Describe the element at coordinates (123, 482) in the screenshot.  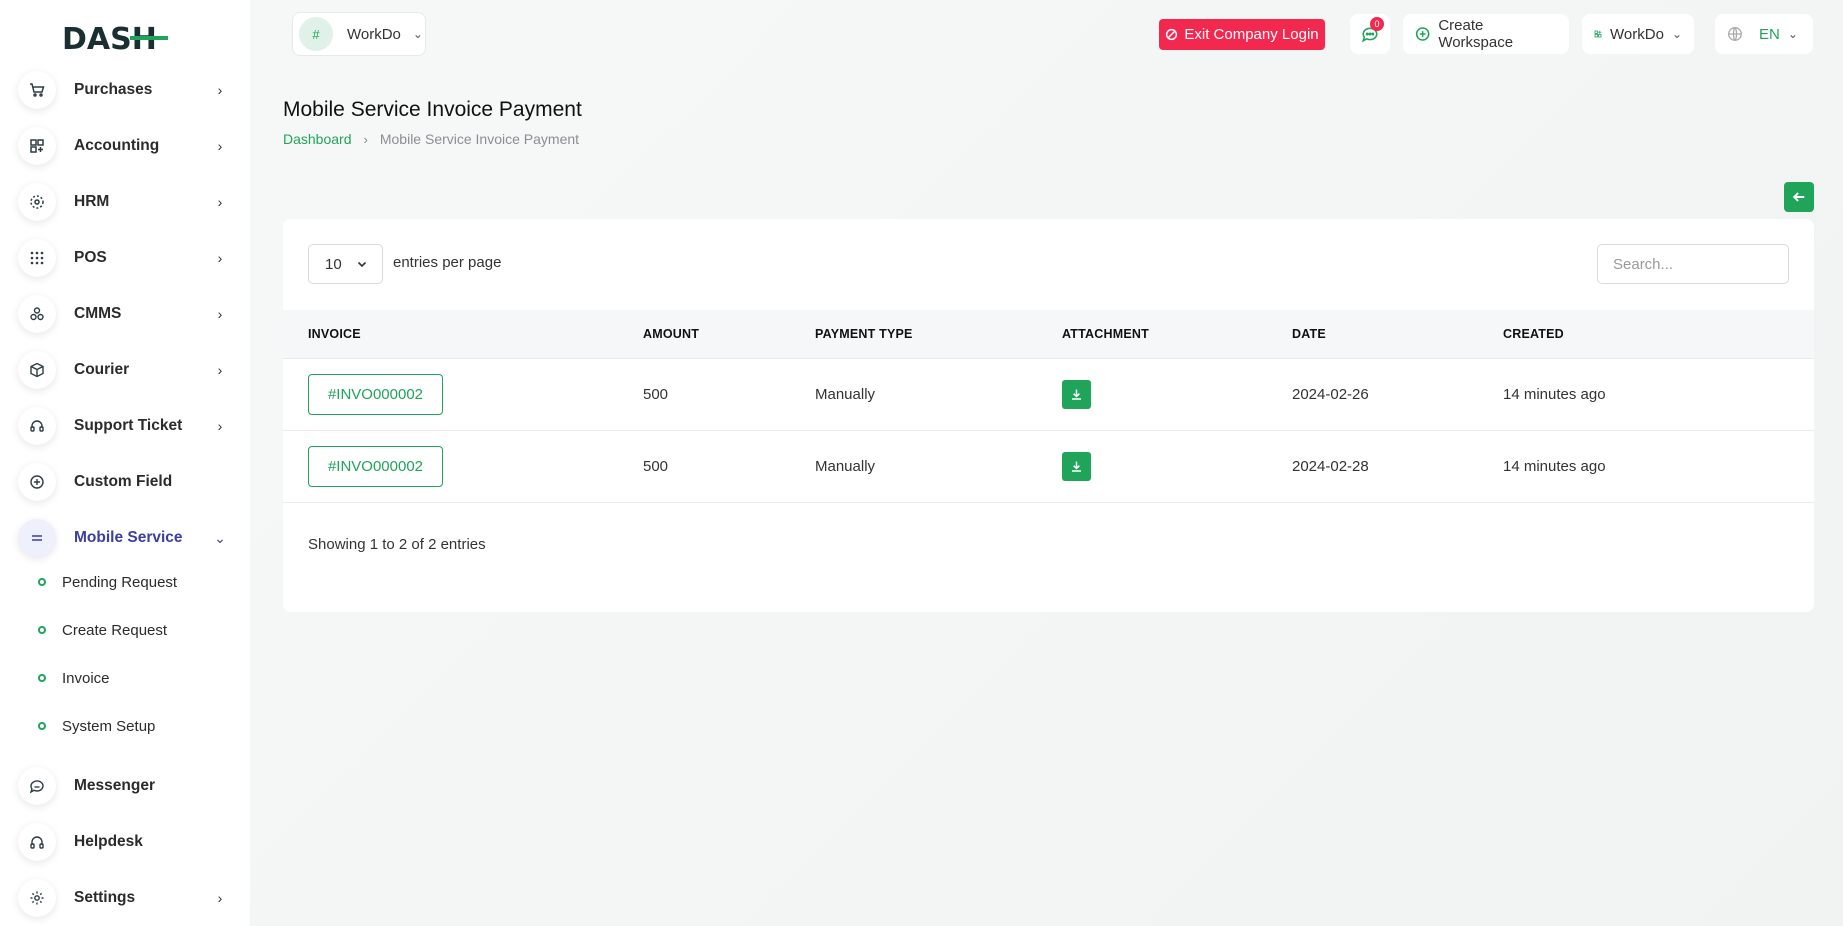
I see `sidebar-item-custom-field: Custom Field` at that location.